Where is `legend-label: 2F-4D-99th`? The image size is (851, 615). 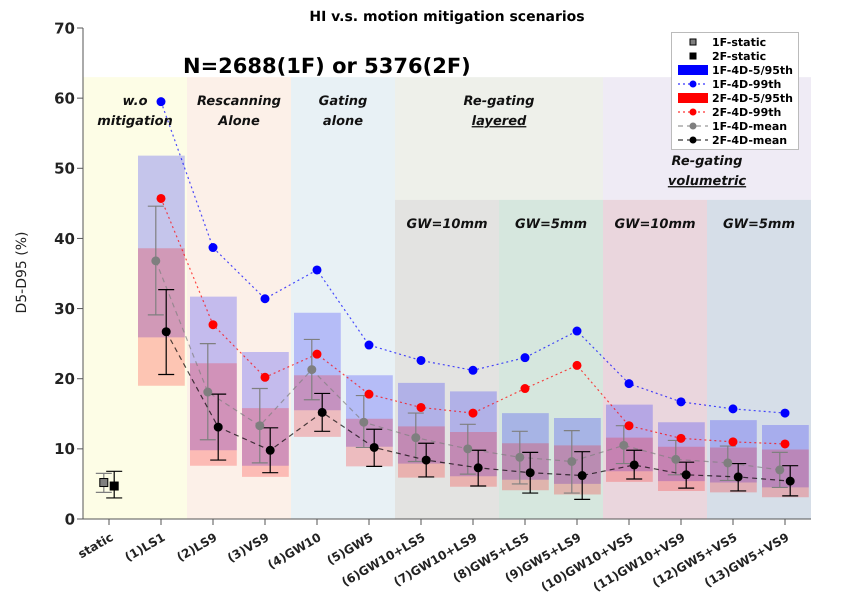
legend-label: 2F-4D-99th is located at coordinates (747, 112).